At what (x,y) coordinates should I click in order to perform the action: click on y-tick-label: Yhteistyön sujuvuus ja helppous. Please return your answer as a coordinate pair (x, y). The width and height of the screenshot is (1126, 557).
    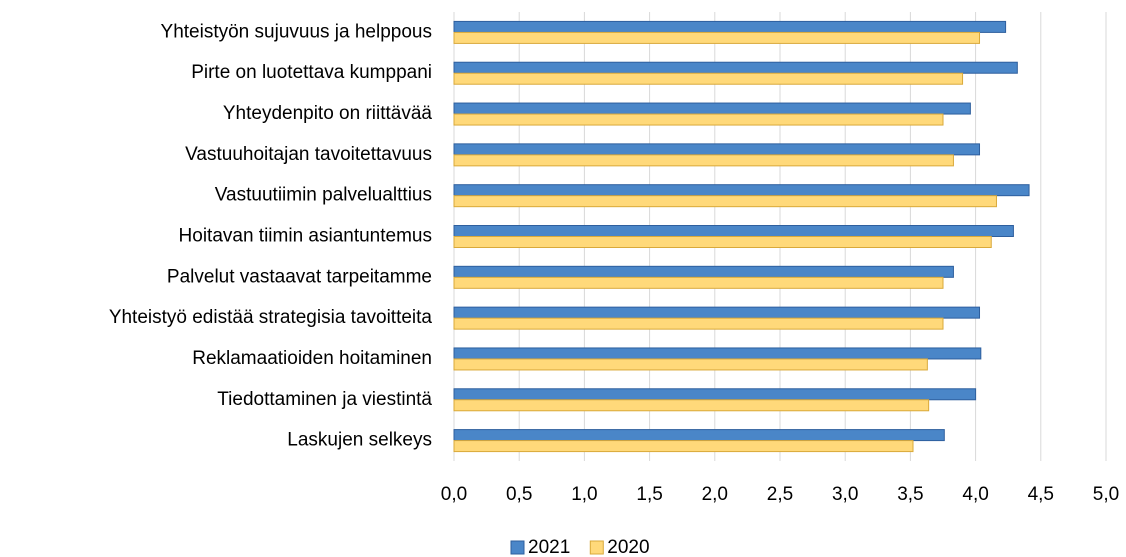
    Looking at the image, I should click on (296, 31).